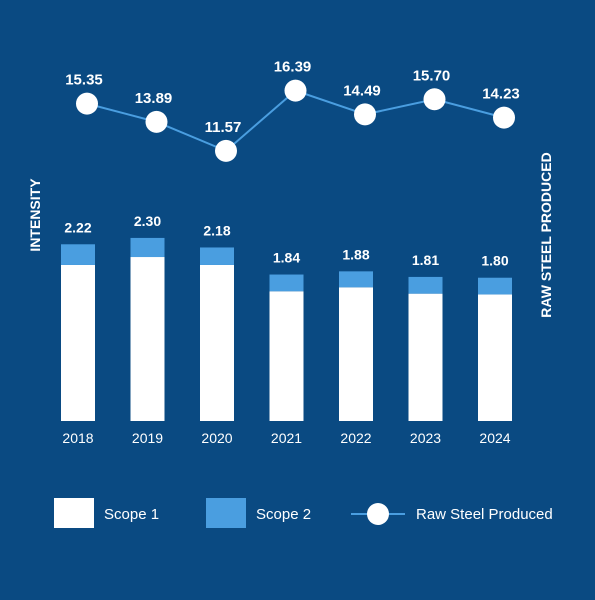  Describe the element at coordinates (425, 285) in the screenshot. I see `bar-scope-2-2023` at that location.